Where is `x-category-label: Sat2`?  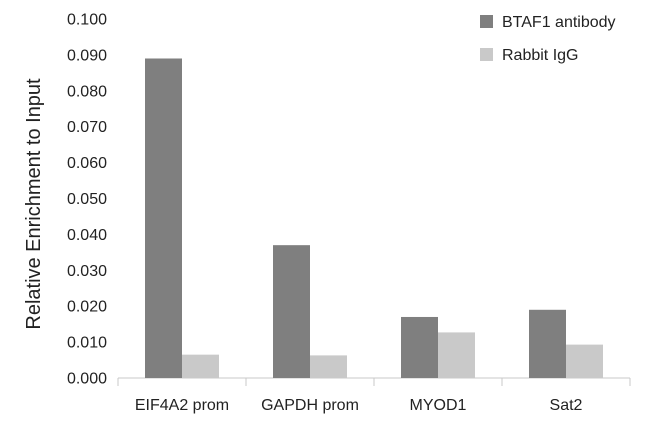
x-category-label: Sat2 is located at coordinates (566, 405).